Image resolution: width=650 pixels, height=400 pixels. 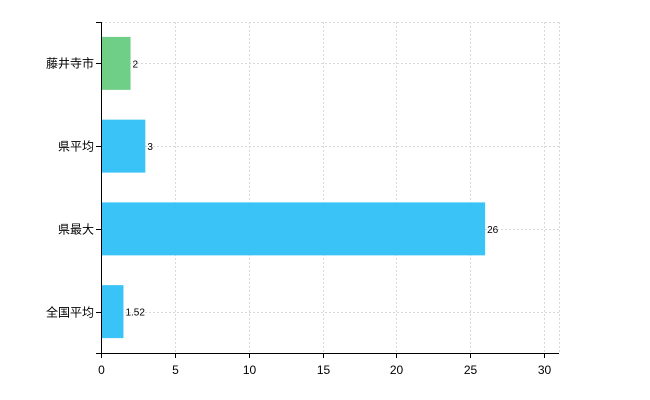 What do you see at coordinates (397, 370) in the screenshot?
I see `x-tick-label: 20` at bounding box center [397, 370].